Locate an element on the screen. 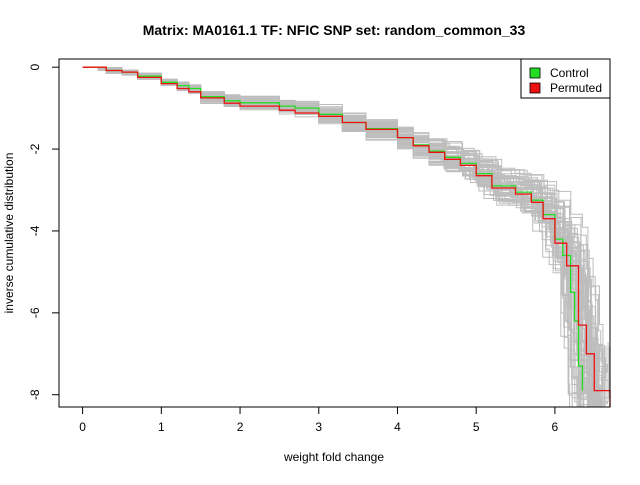  legend-label-control: Control is located at coordinates (569, 73).